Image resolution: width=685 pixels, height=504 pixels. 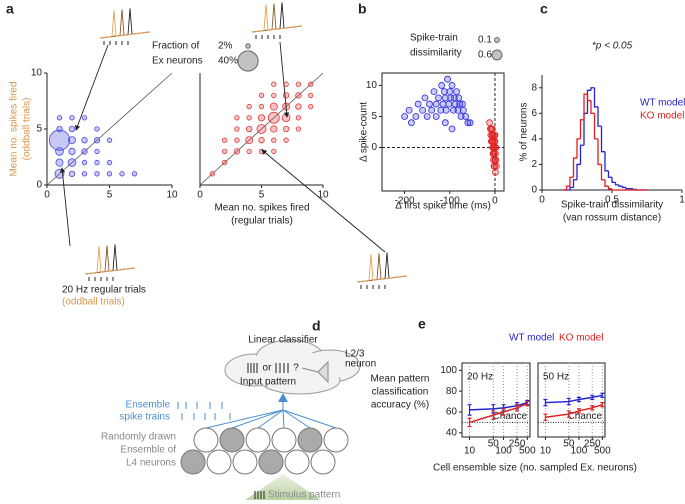 What do you see at coordinates (448, 370) in the screenshot?
I see `y-tick-label: 100` at bounding box center [448, 370].